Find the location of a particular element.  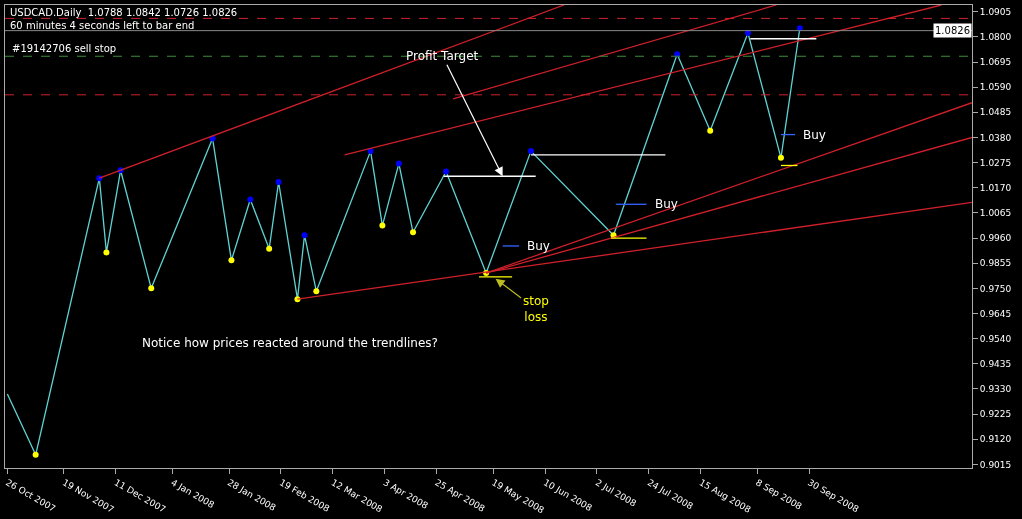

annotation: stop loss is located at coordinates (536, 309).